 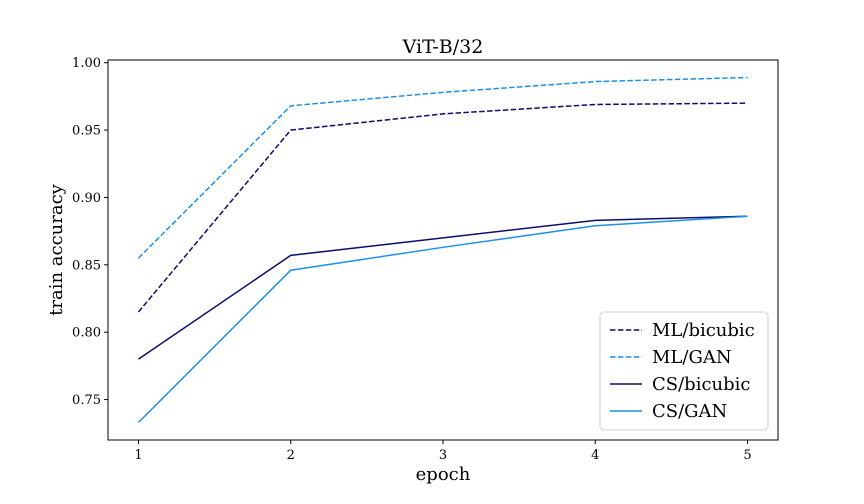 I want to click on x-tick-label: 5, so click(x=747, y=455).